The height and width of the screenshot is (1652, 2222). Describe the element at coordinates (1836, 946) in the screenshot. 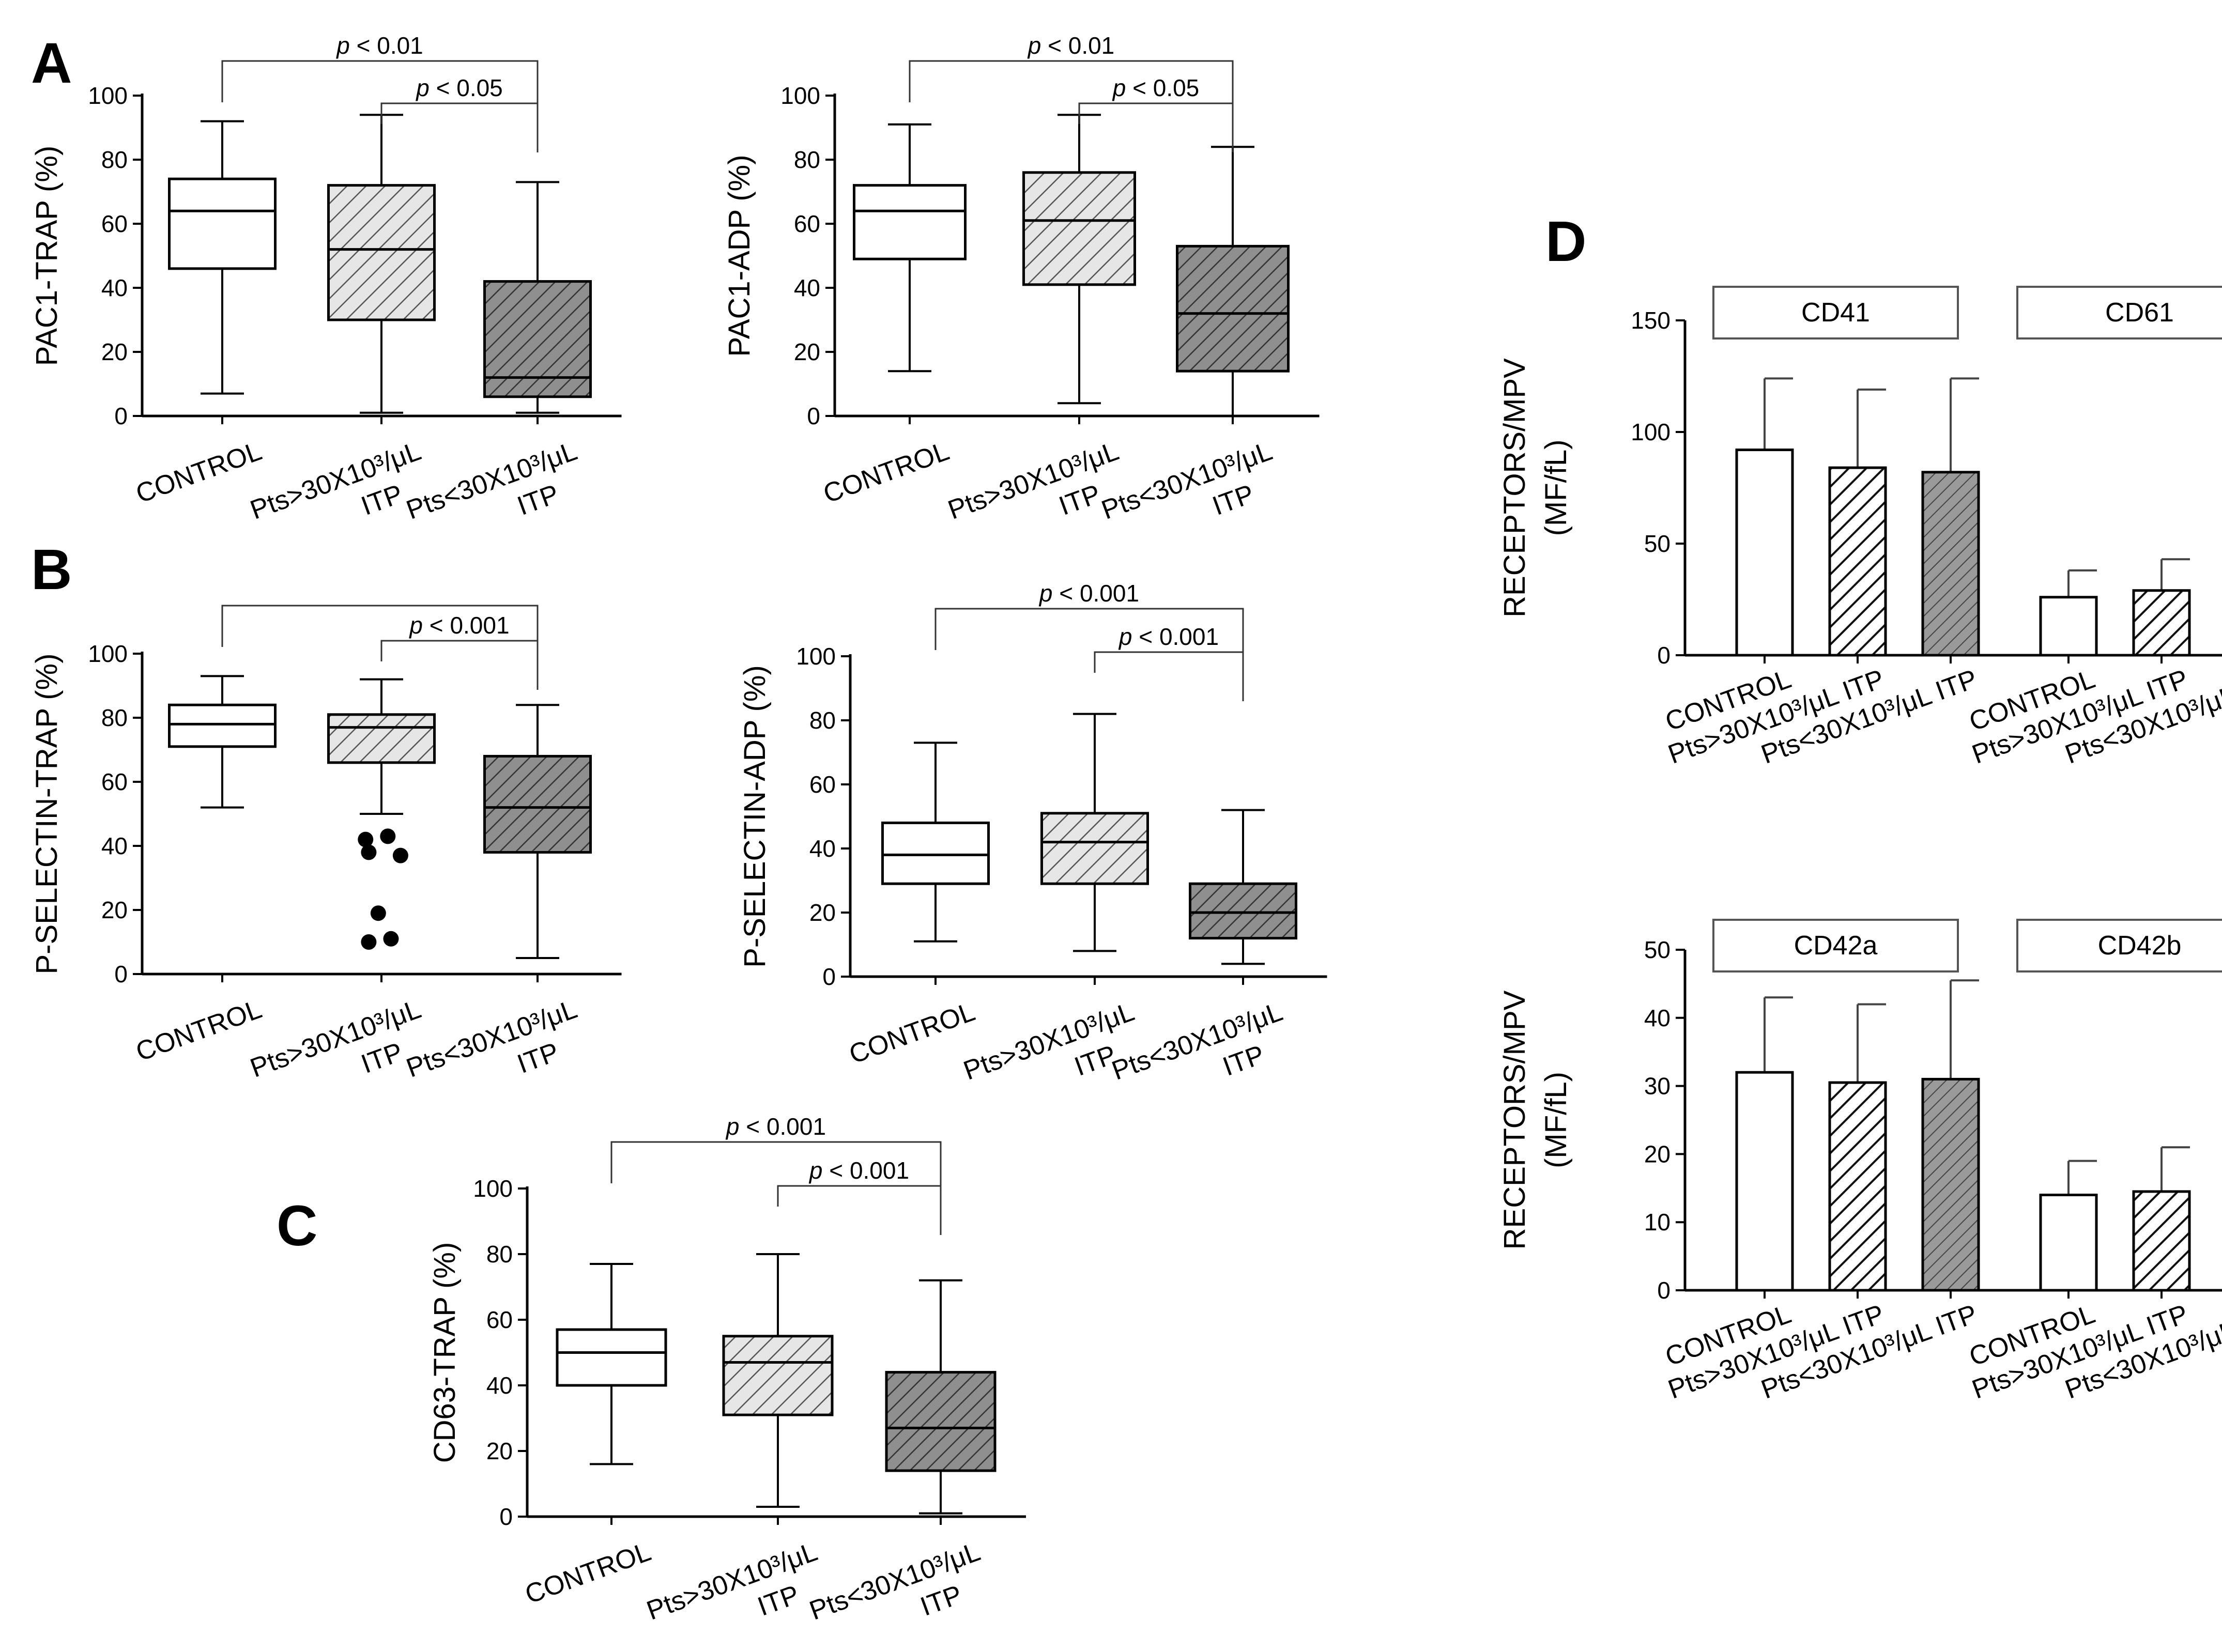

I see `group-label: CD42a` at that location.